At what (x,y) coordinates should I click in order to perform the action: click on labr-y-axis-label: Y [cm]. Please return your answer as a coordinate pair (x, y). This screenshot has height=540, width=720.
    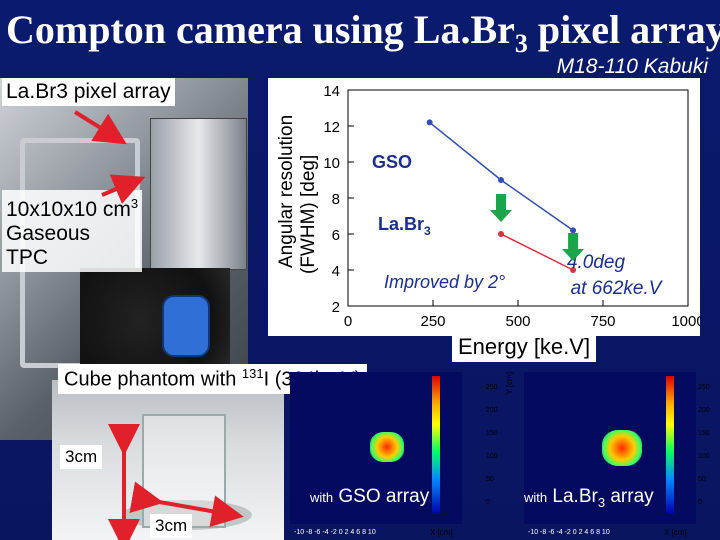
    Looking at the image, I should click on (509, 383).